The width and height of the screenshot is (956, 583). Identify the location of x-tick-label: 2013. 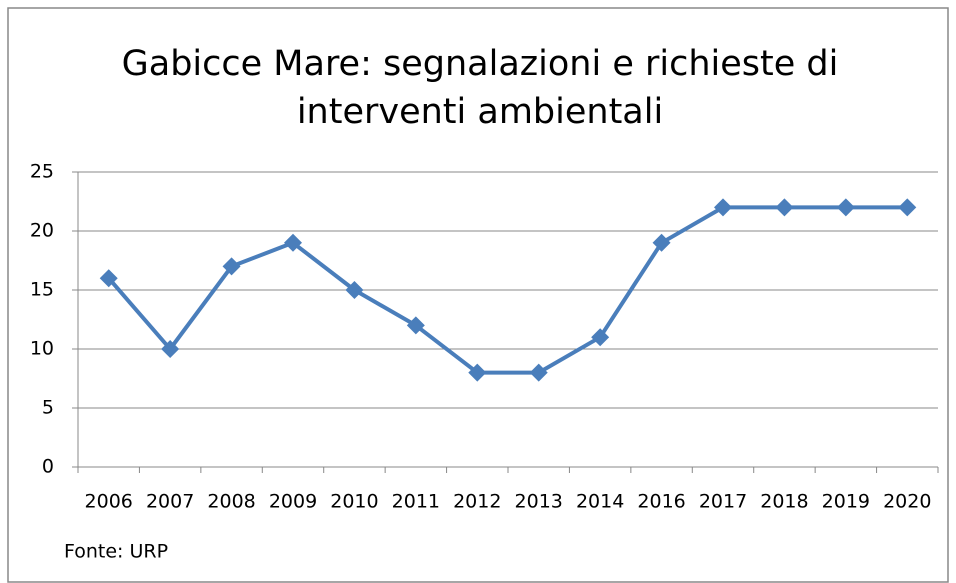
(539, 502).